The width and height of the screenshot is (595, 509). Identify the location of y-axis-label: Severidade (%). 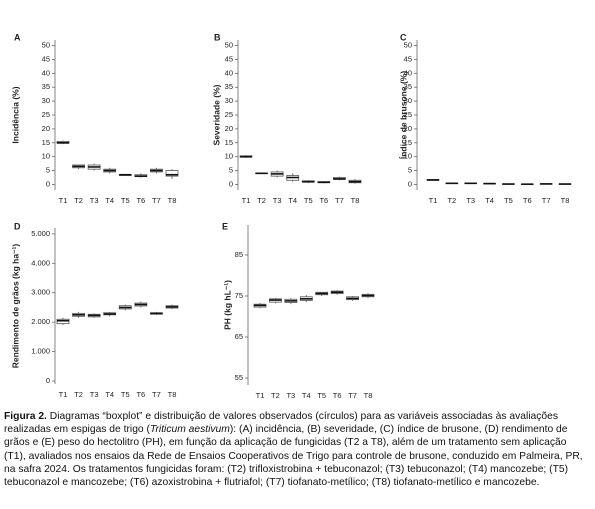
(216, 114).